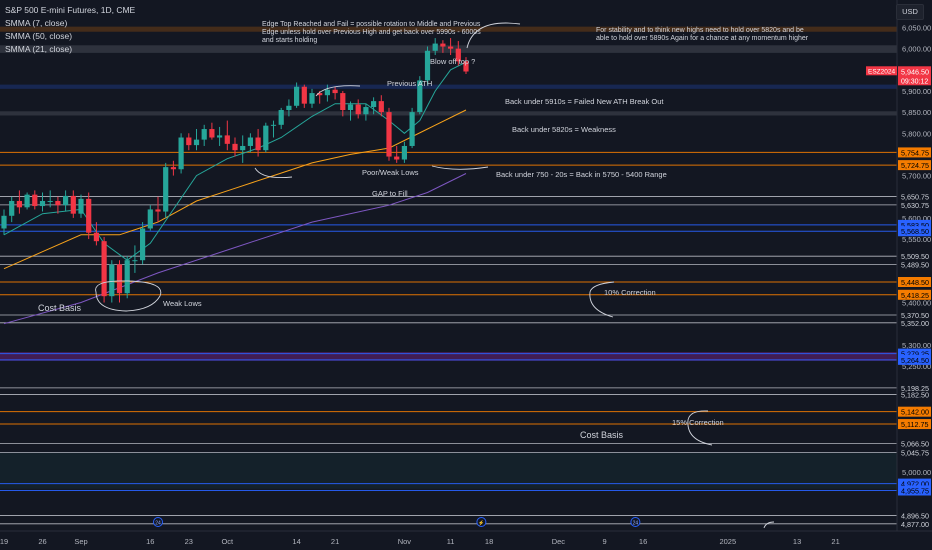 The width and height of the screenshot is (932, 550). I want to click on level-price-label: 5,198.25, so click(915, 388).